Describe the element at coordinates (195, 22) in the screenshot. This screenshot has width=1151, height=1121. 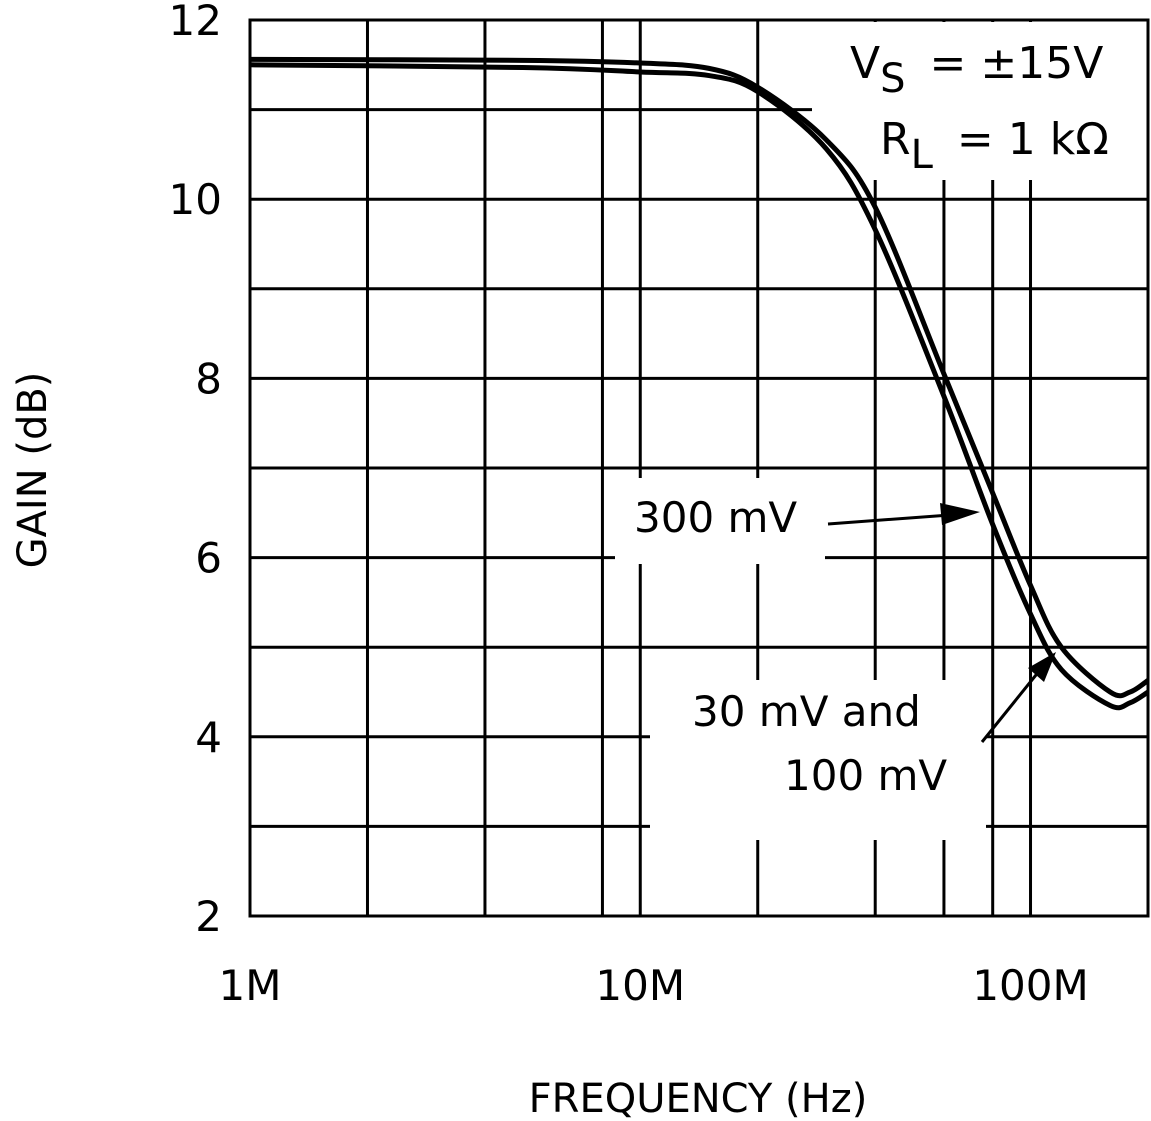
I see `y-tick-label: 12` at that location.